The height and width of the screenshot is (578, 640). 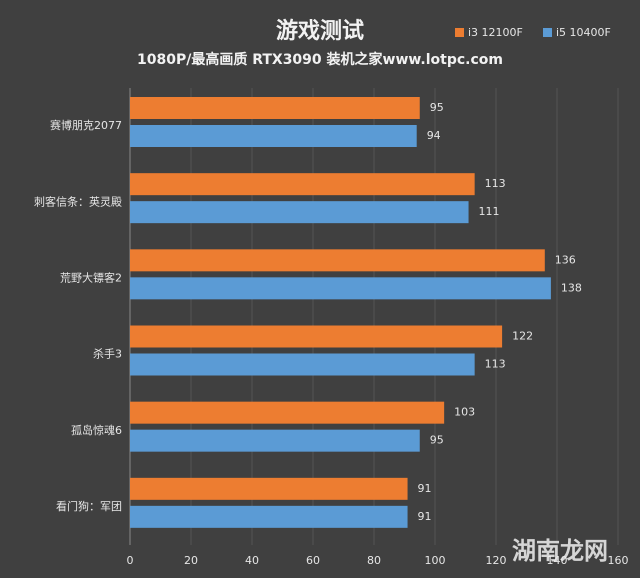 What do you see at coordinates (496, 560) in the screenshot?
I see `x-tick-label: 120` at bounding box center [496, 560].